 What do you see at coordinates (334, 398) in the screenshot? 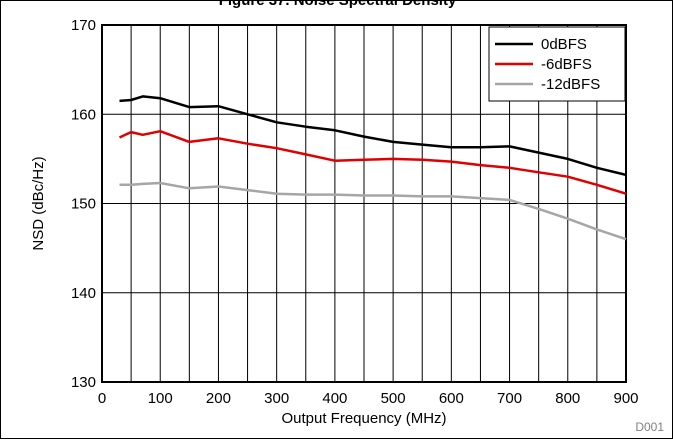
I see `x-tick-label: 400` at bounding box center [334, 398].